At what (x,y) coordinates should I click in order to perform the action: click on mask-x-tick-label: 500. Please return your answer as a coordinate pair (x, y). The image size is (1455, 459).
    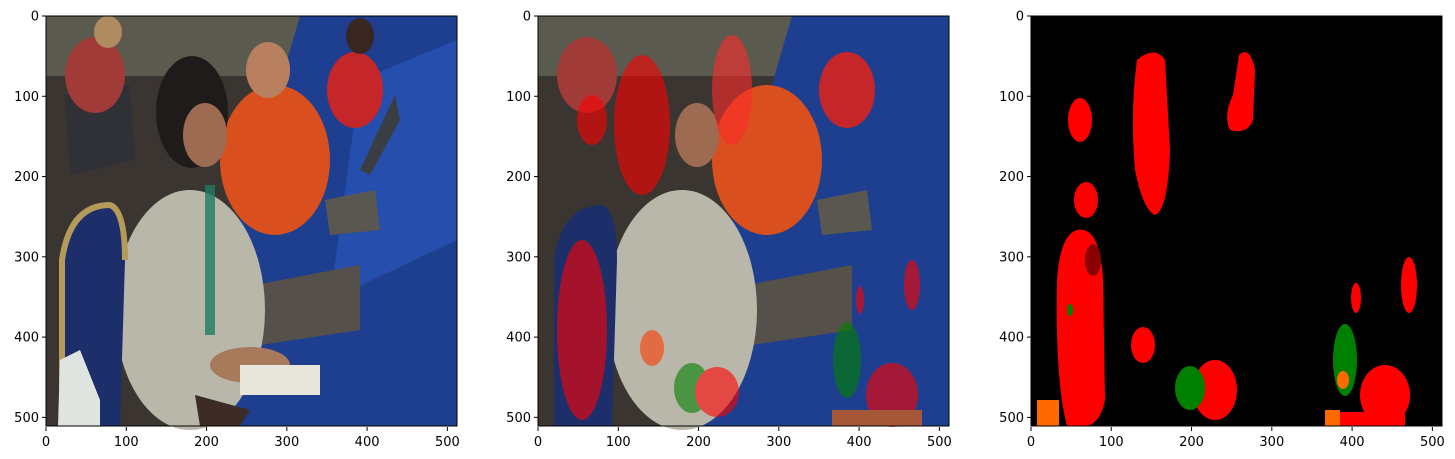
    Looking at the image, I should click on (1432, 442).